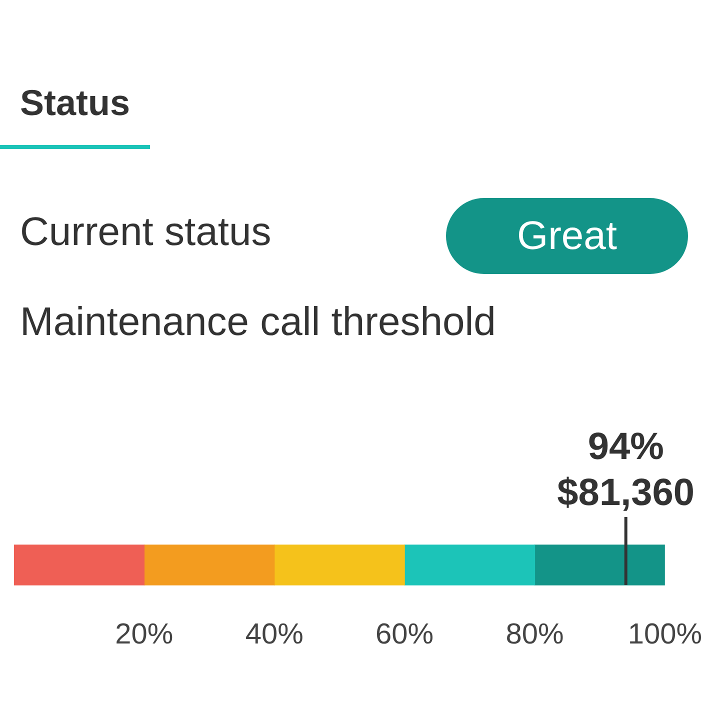 This screenshot has height=720, width=720. I want to click on ref-line-label: 94%, so click(626, 447).